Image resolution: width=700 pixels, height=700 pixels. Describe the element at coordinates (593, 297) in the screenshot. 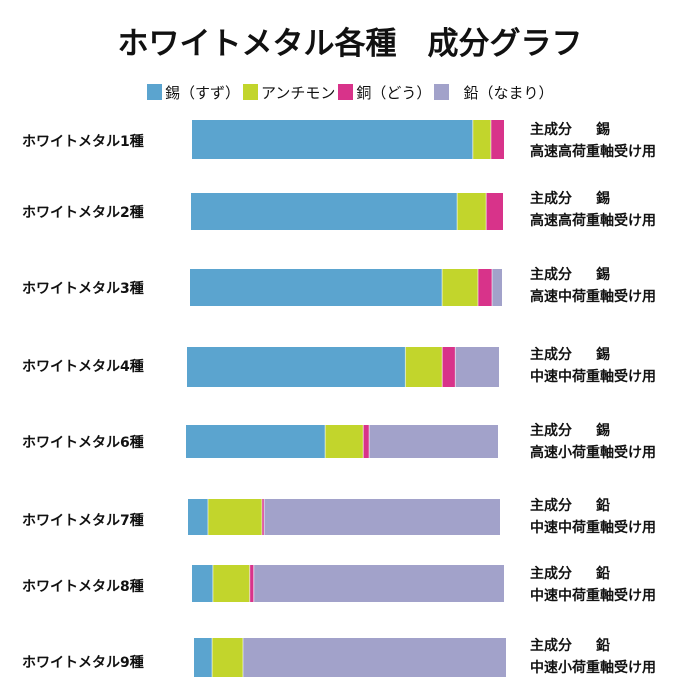

I see `annotation-usage: 高速中荷重軸受け用` at that location.